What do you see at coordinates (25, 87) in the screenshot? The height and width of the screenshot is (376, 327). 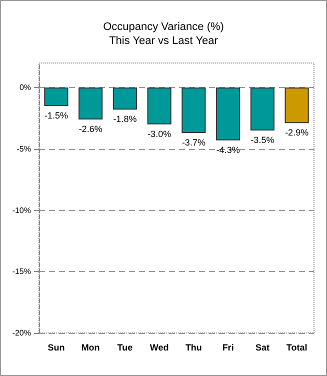 I see `y-tick-label: 0%` at bounding box center [25, 87].